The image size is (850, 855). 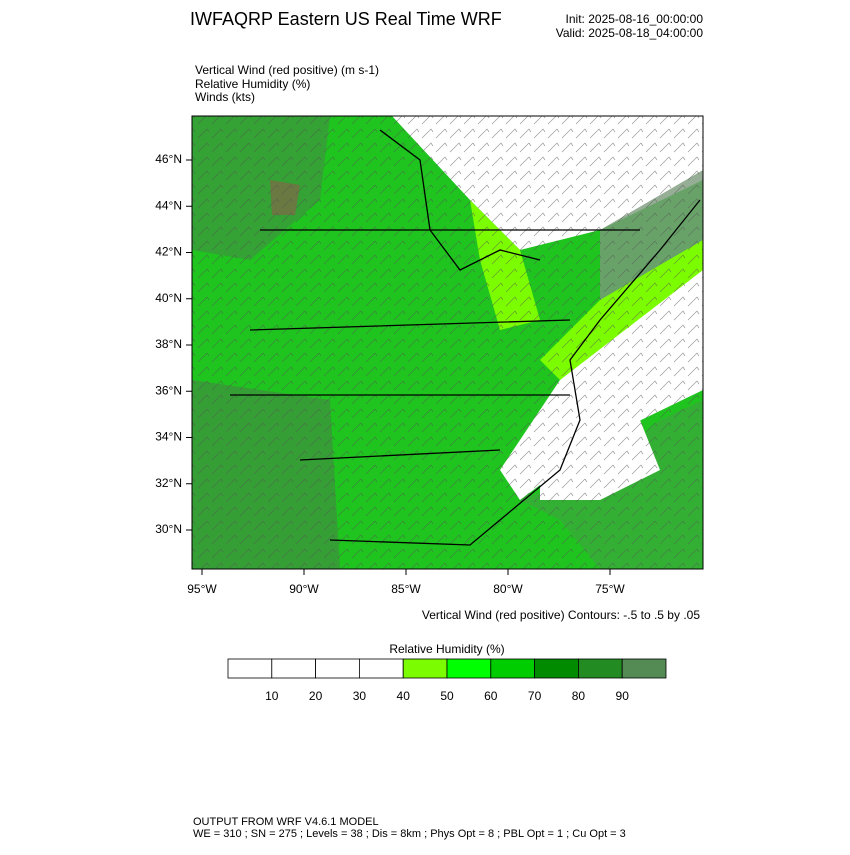 I want to click on footer: OUTPUT FROM WRF V4.6.1 MODEL, so click(x=286, y=822).